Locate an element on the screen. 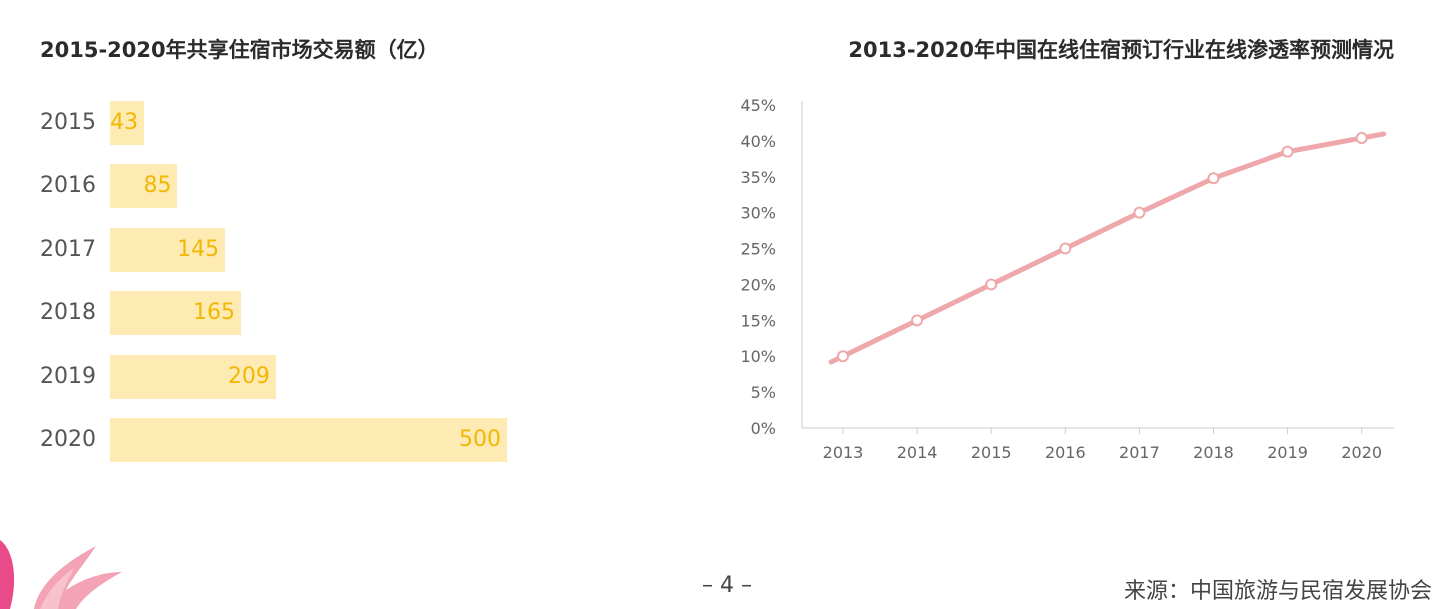 The image size is (1454, 609). bar: 145 is located at coordinates (168, 249).